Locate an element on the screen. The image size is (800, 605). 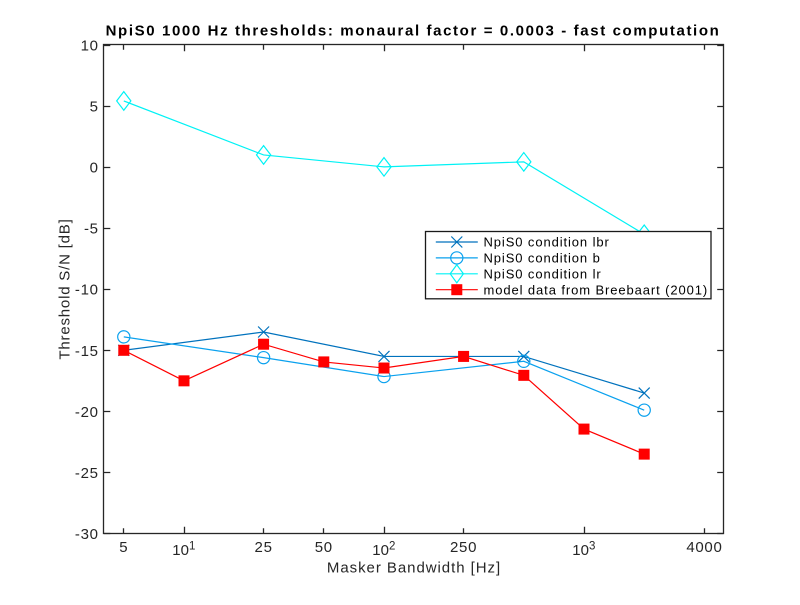
svg-text: NpiS0 condition lbr is located at coordinates (547, 242).